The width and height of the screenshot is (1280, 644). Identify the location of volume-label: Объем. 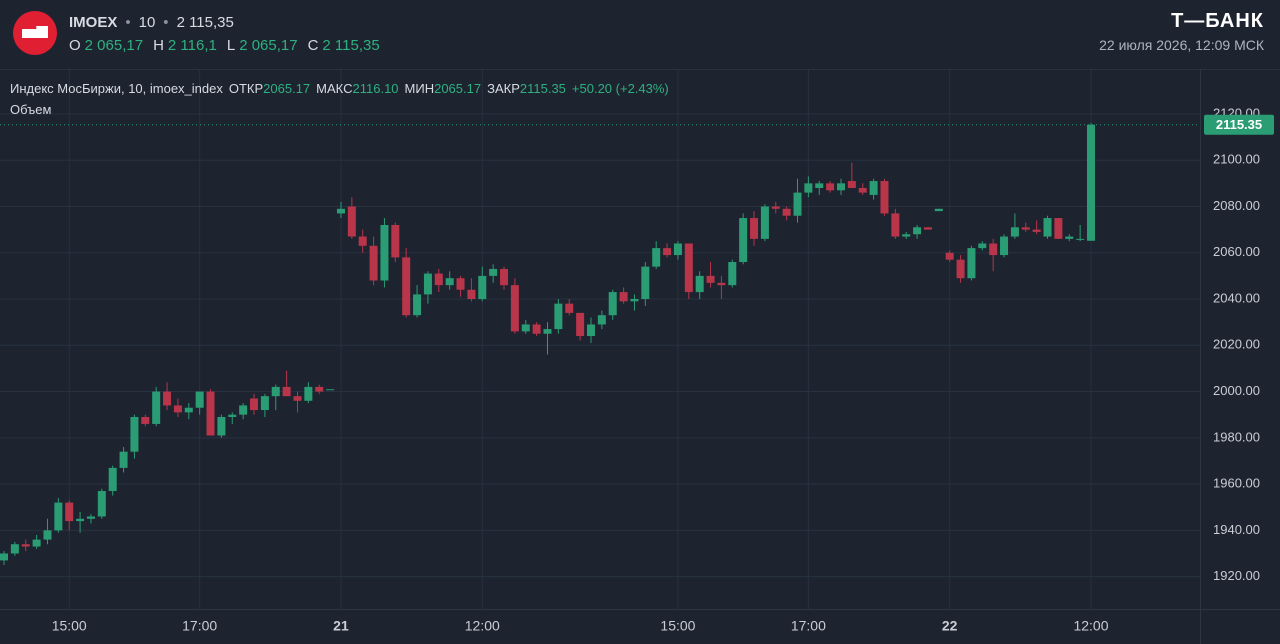
(31, 109).